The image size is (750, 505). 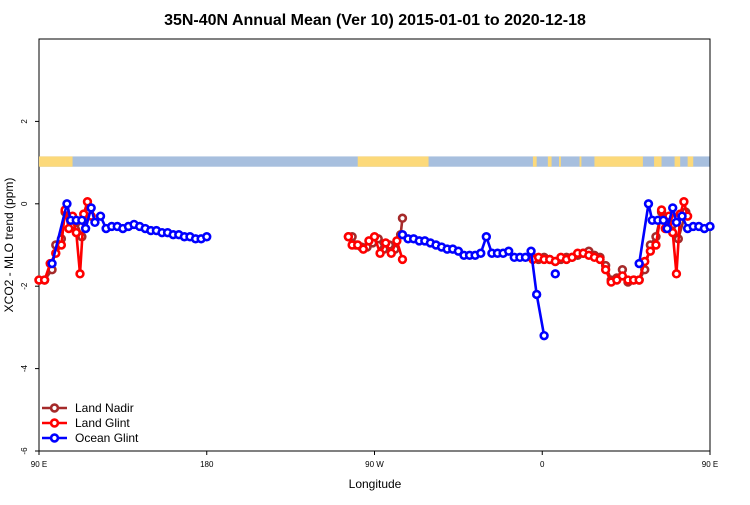 What do you see at coordinates (374, 464) in the screenshot?
I see `x-tick-label: 90 W` at bounding box center [374, 464].